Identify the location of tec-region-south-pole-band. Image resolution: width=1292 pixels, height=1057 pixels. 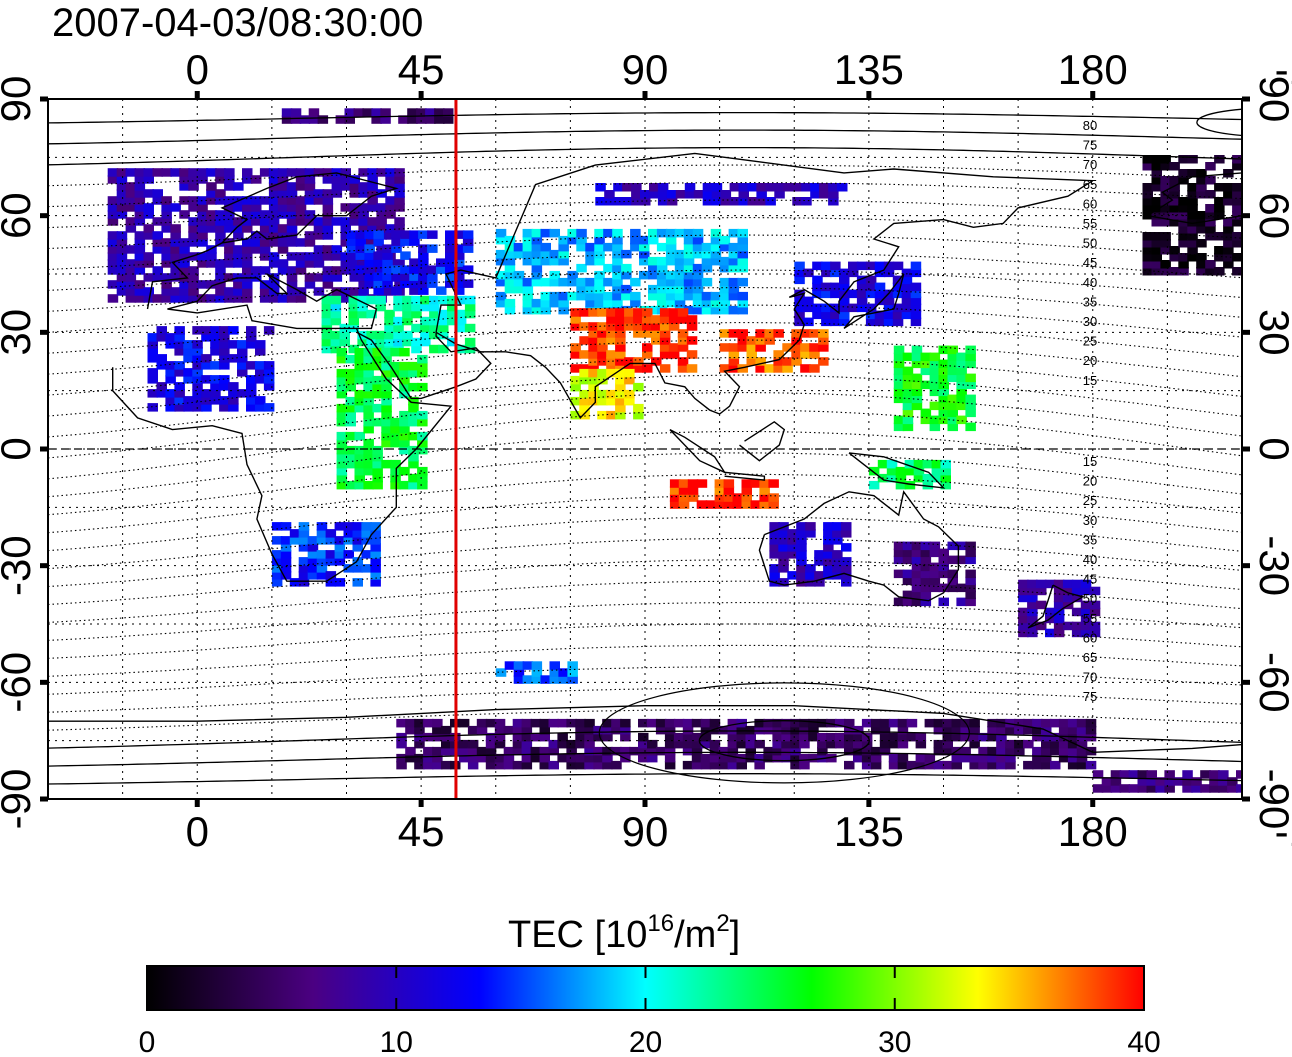
(1167, 781).